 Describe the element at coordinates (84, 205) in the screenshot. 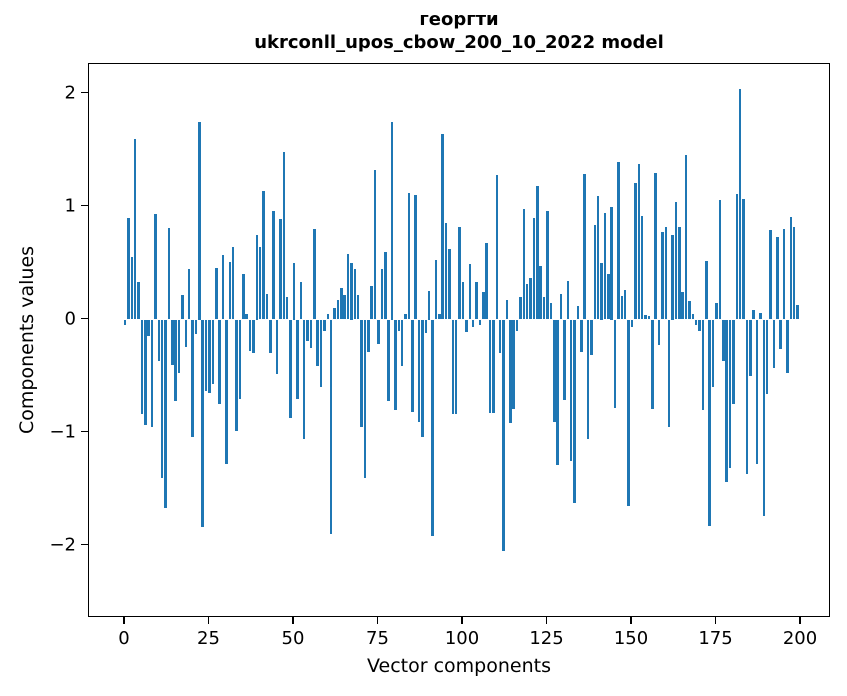

I see `y-tick-mark` at that location.